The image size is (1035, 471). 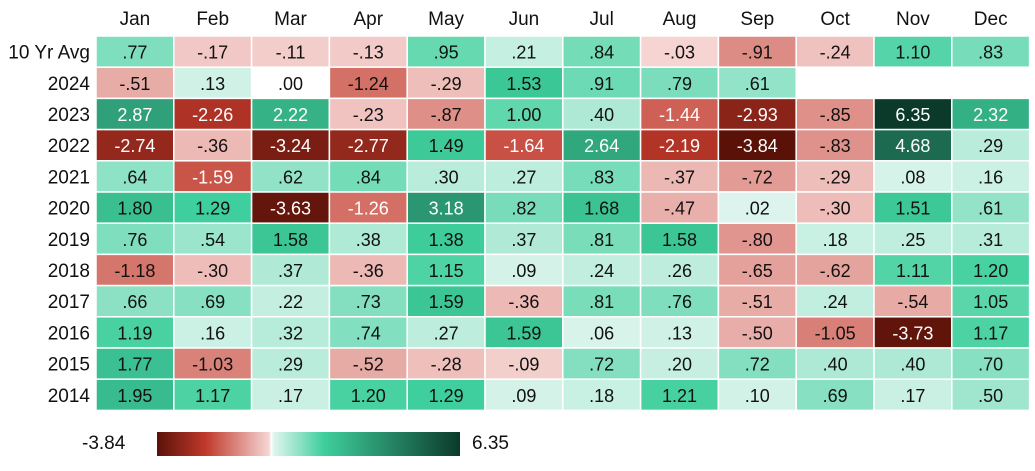 I want to click on cell-value-label: -1.26, so click(x=368, y=209).